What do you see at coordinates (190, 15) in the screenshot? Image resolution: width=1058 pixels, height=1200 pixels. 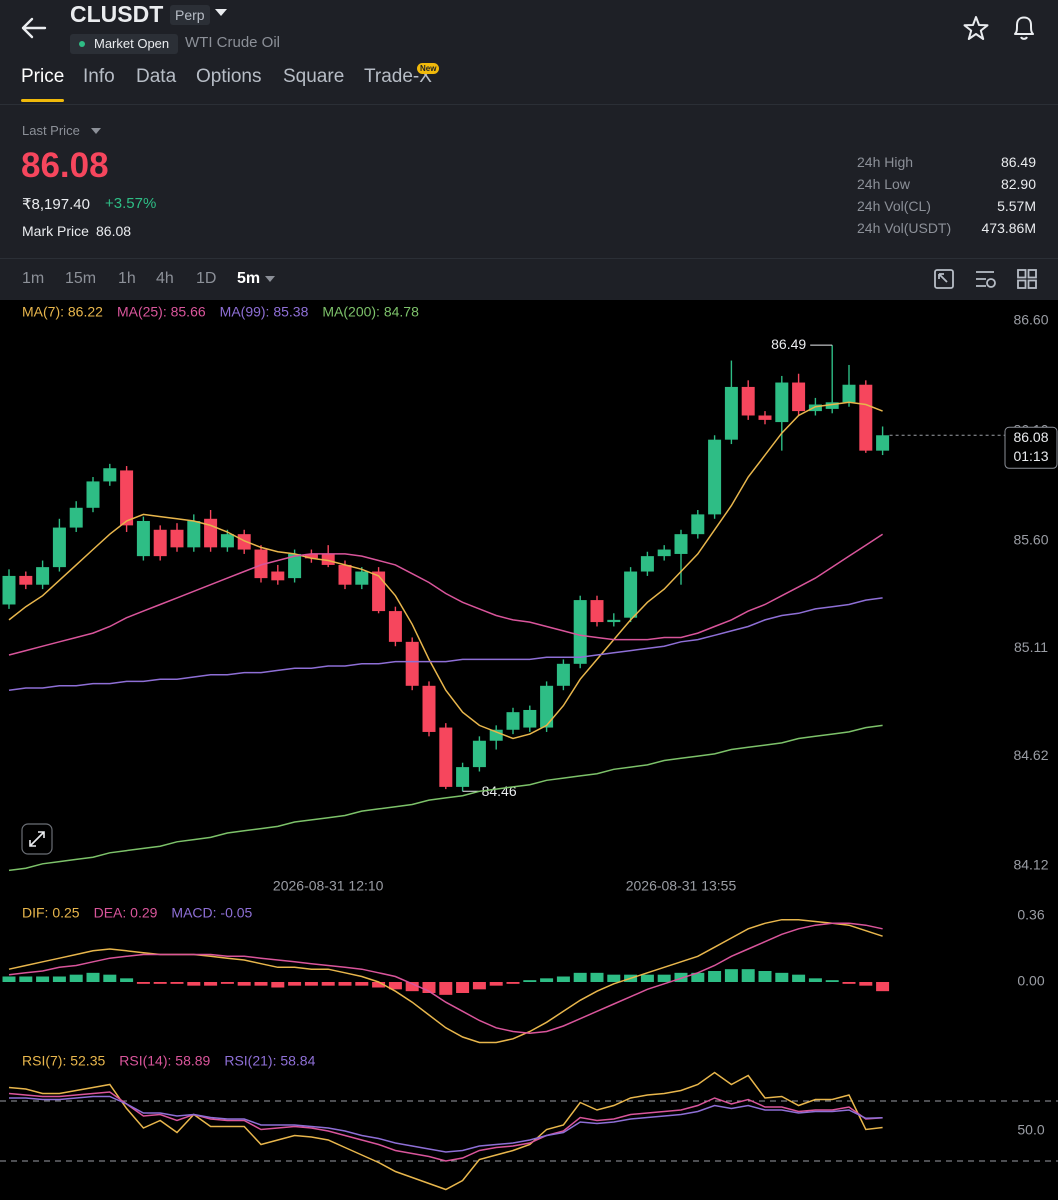 I see `contract-badge: Perp` at bounding box center [190, 15].